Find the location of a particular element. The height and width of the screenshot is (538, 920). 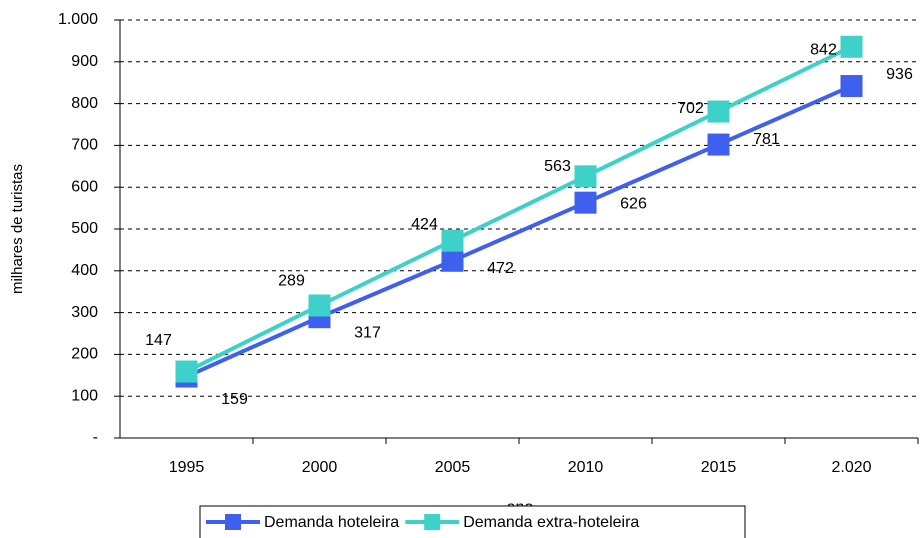

y-tick-label: - is located at coordinates (95, 437).